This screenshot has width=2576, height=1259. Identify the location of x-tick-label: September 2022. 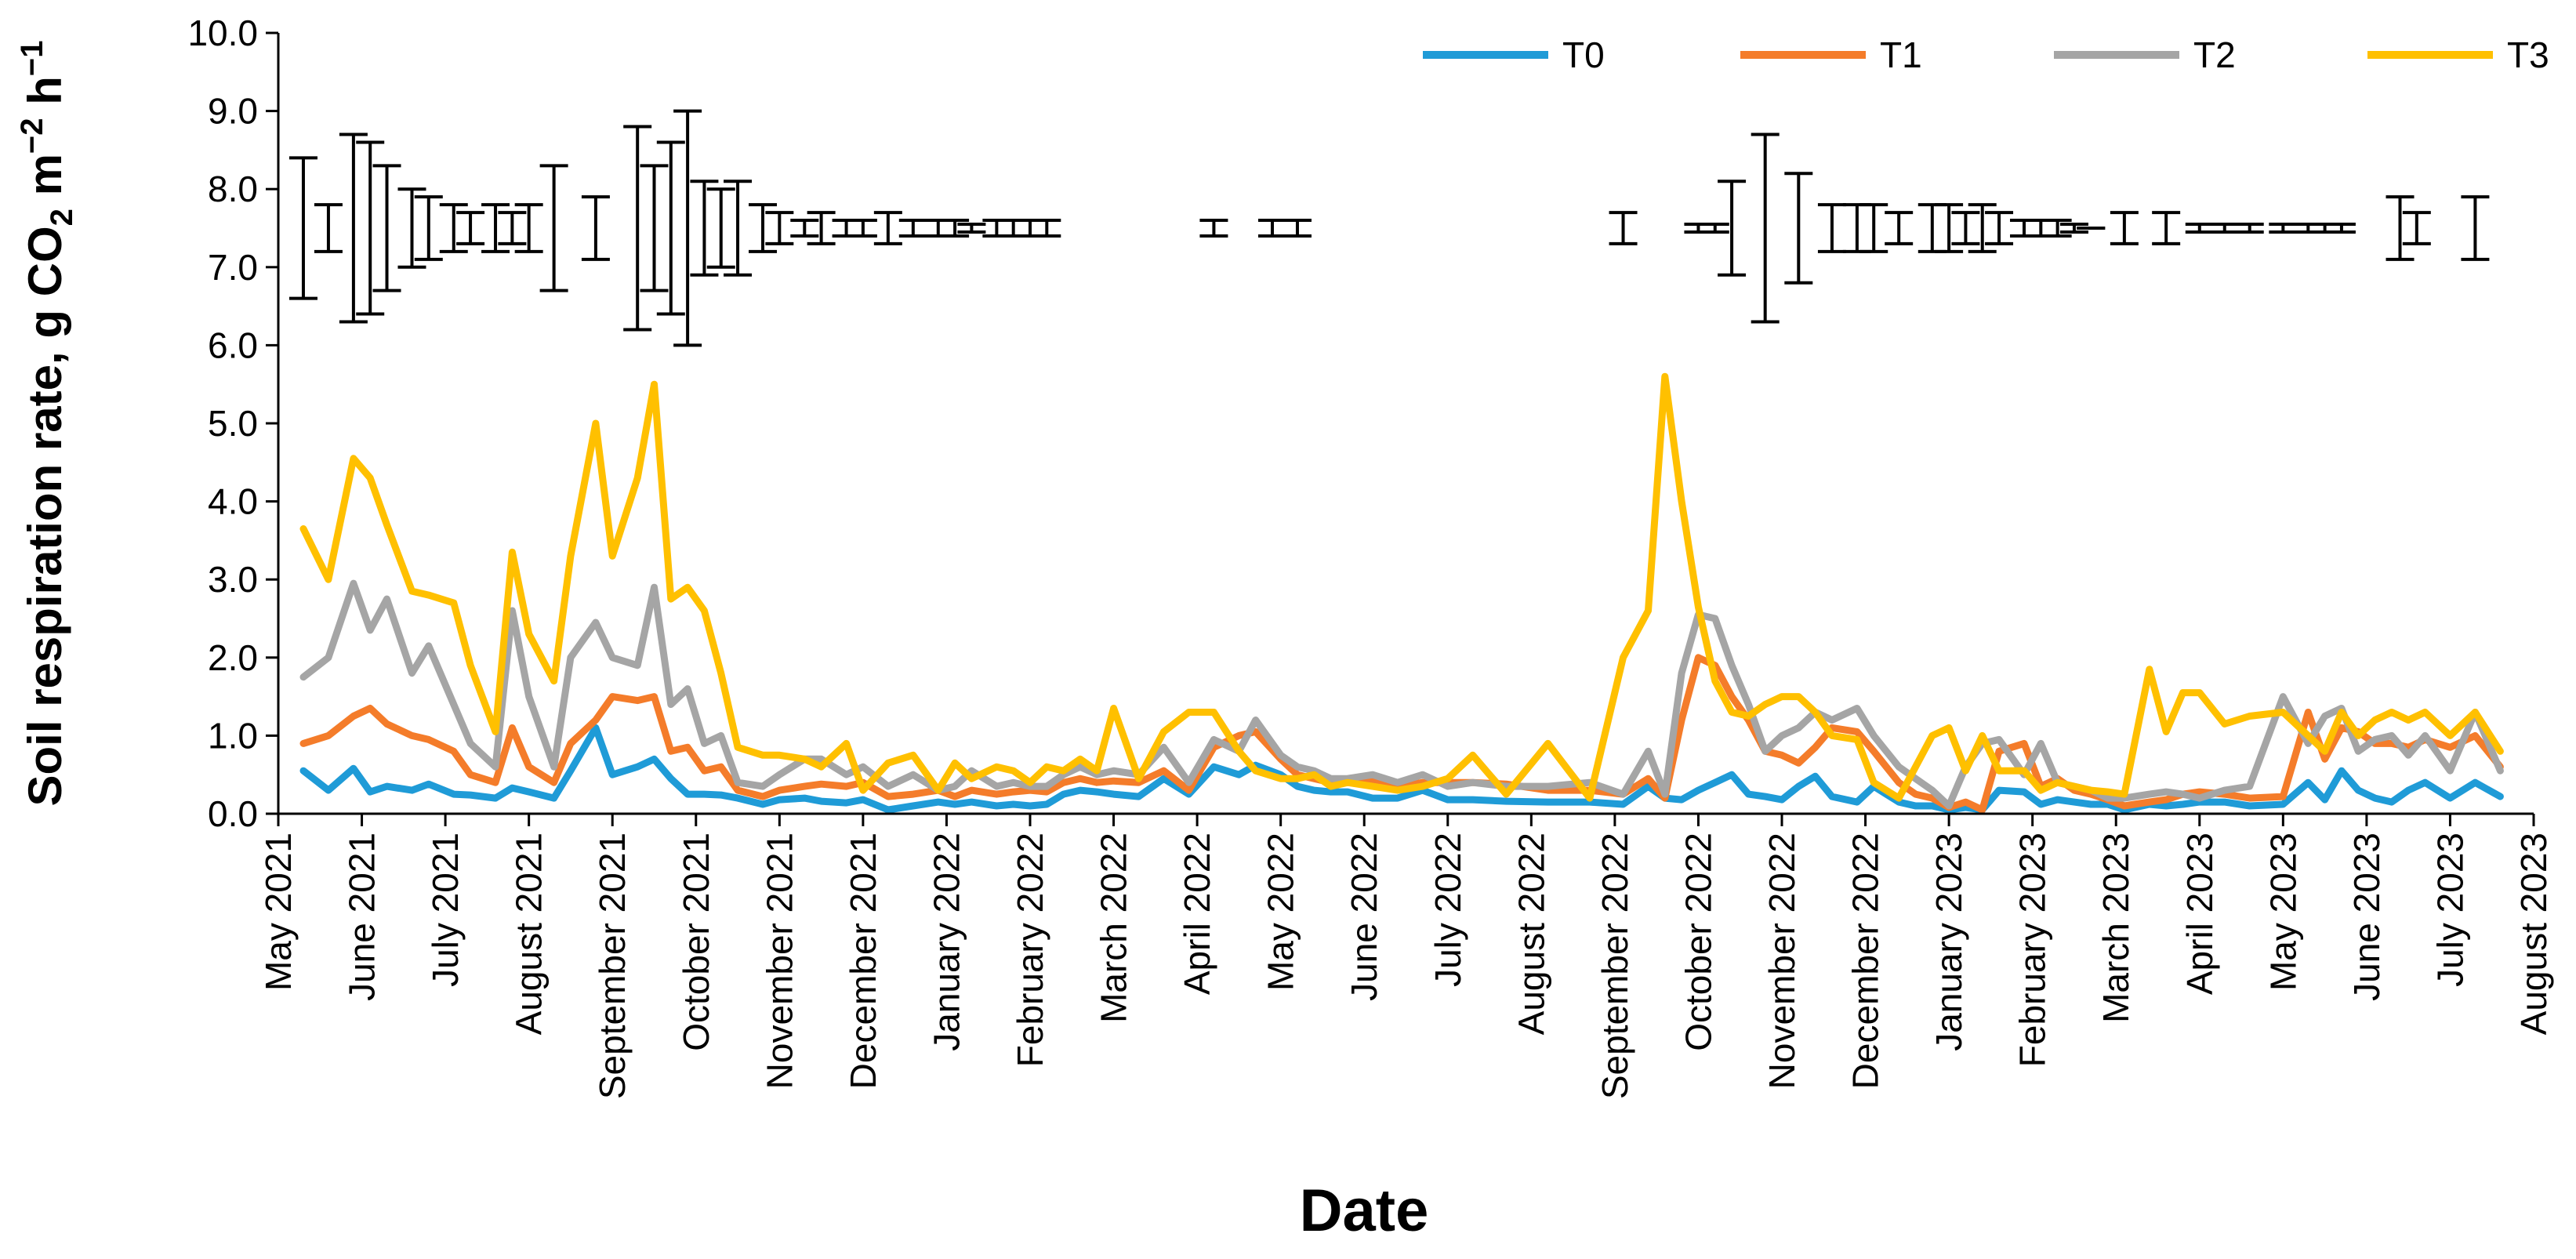
(1615, 966).